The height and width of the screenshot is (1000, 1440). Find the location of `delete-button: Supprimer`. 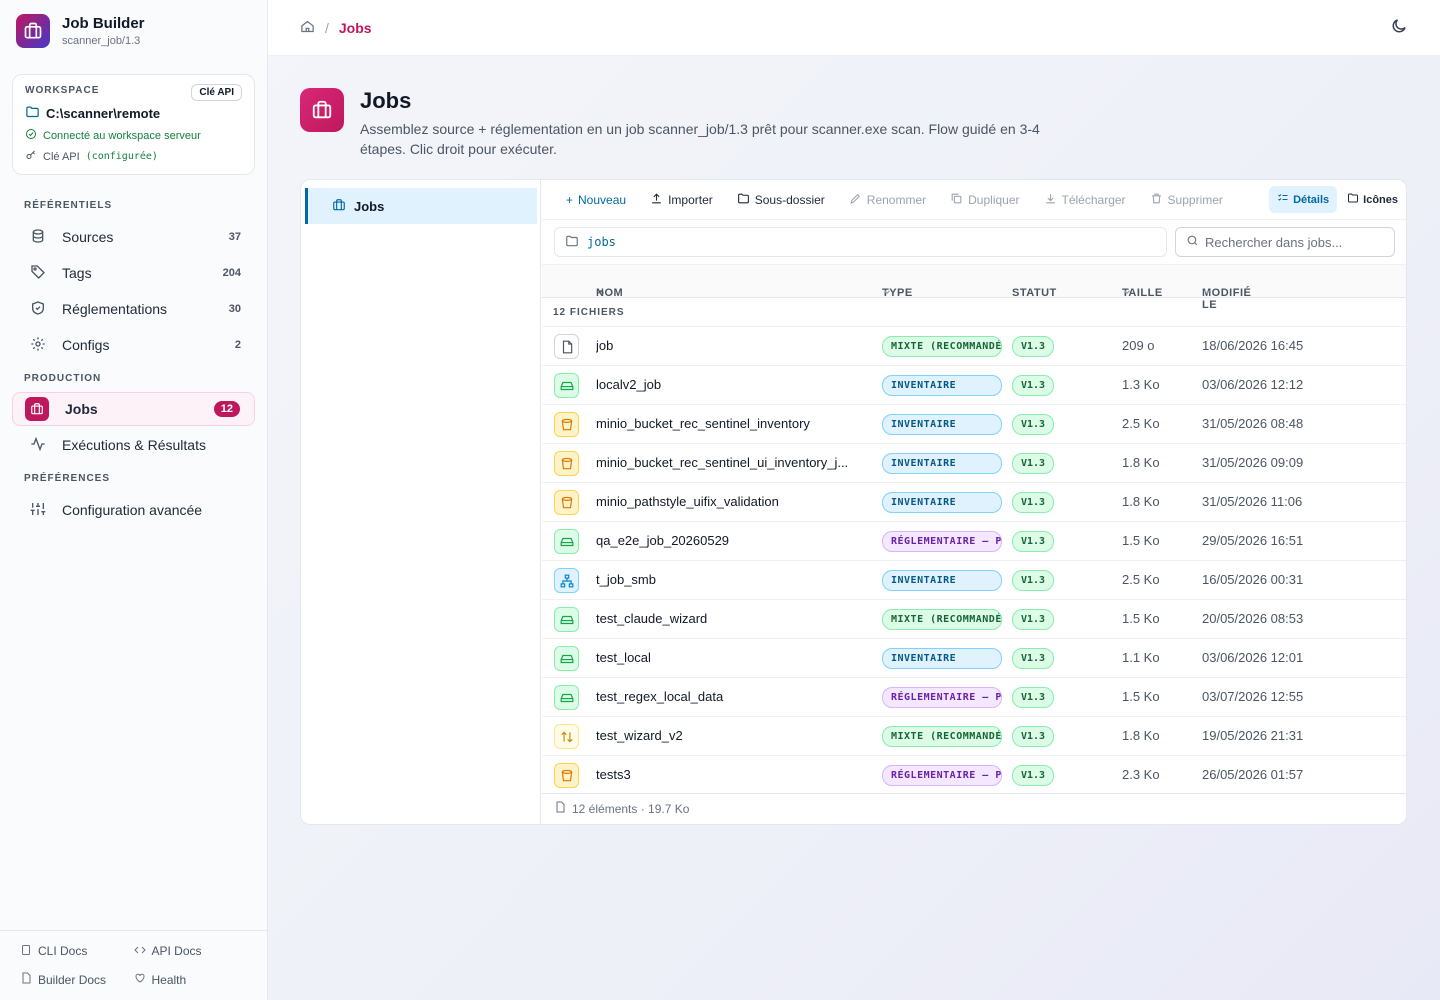

delete-button: Supprimer is located at coordinates (1186, 200).